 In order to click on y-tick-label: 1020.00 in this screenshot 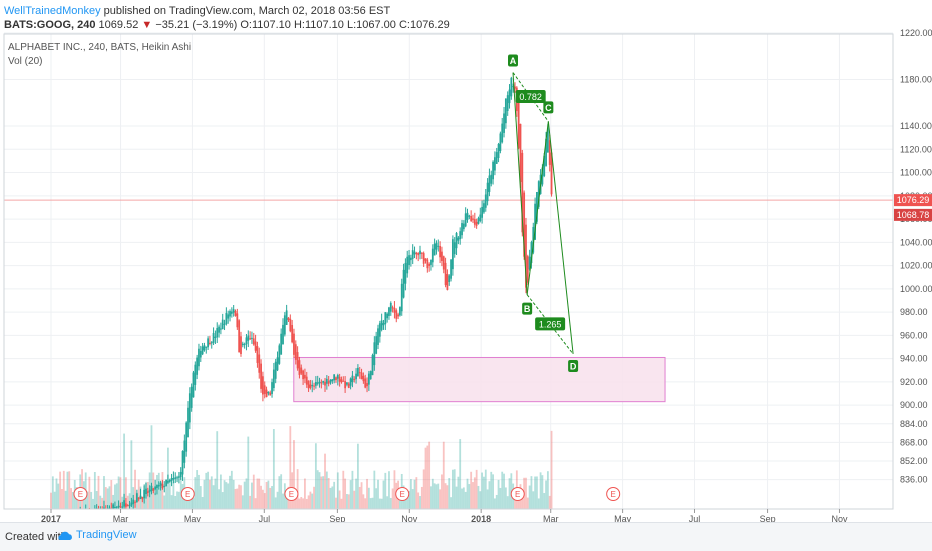, I will do `click(916, 266)`.